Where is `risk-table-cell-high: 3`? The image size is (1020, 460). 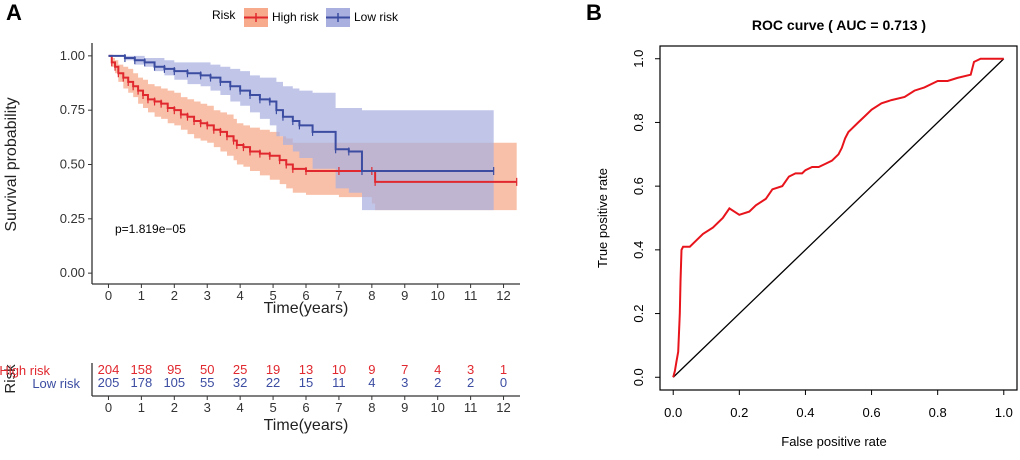 risk-table-cell-high: 3 is located at coordinates (470, 369).